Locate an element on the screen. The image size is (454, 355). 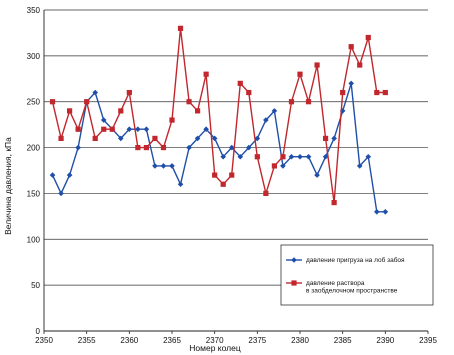
y-tick-label: 0 is located at coordinates (38, 331).